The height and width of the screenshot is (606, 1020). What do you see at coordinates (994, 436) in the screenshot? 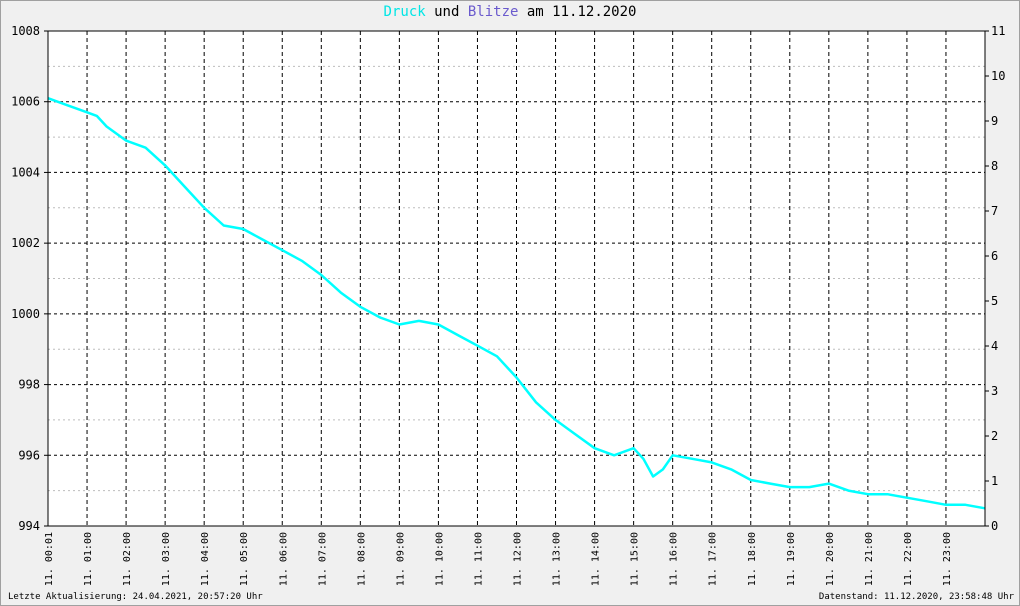
I see `y-right-tick-label: 2` at bounding box center [994, 436].